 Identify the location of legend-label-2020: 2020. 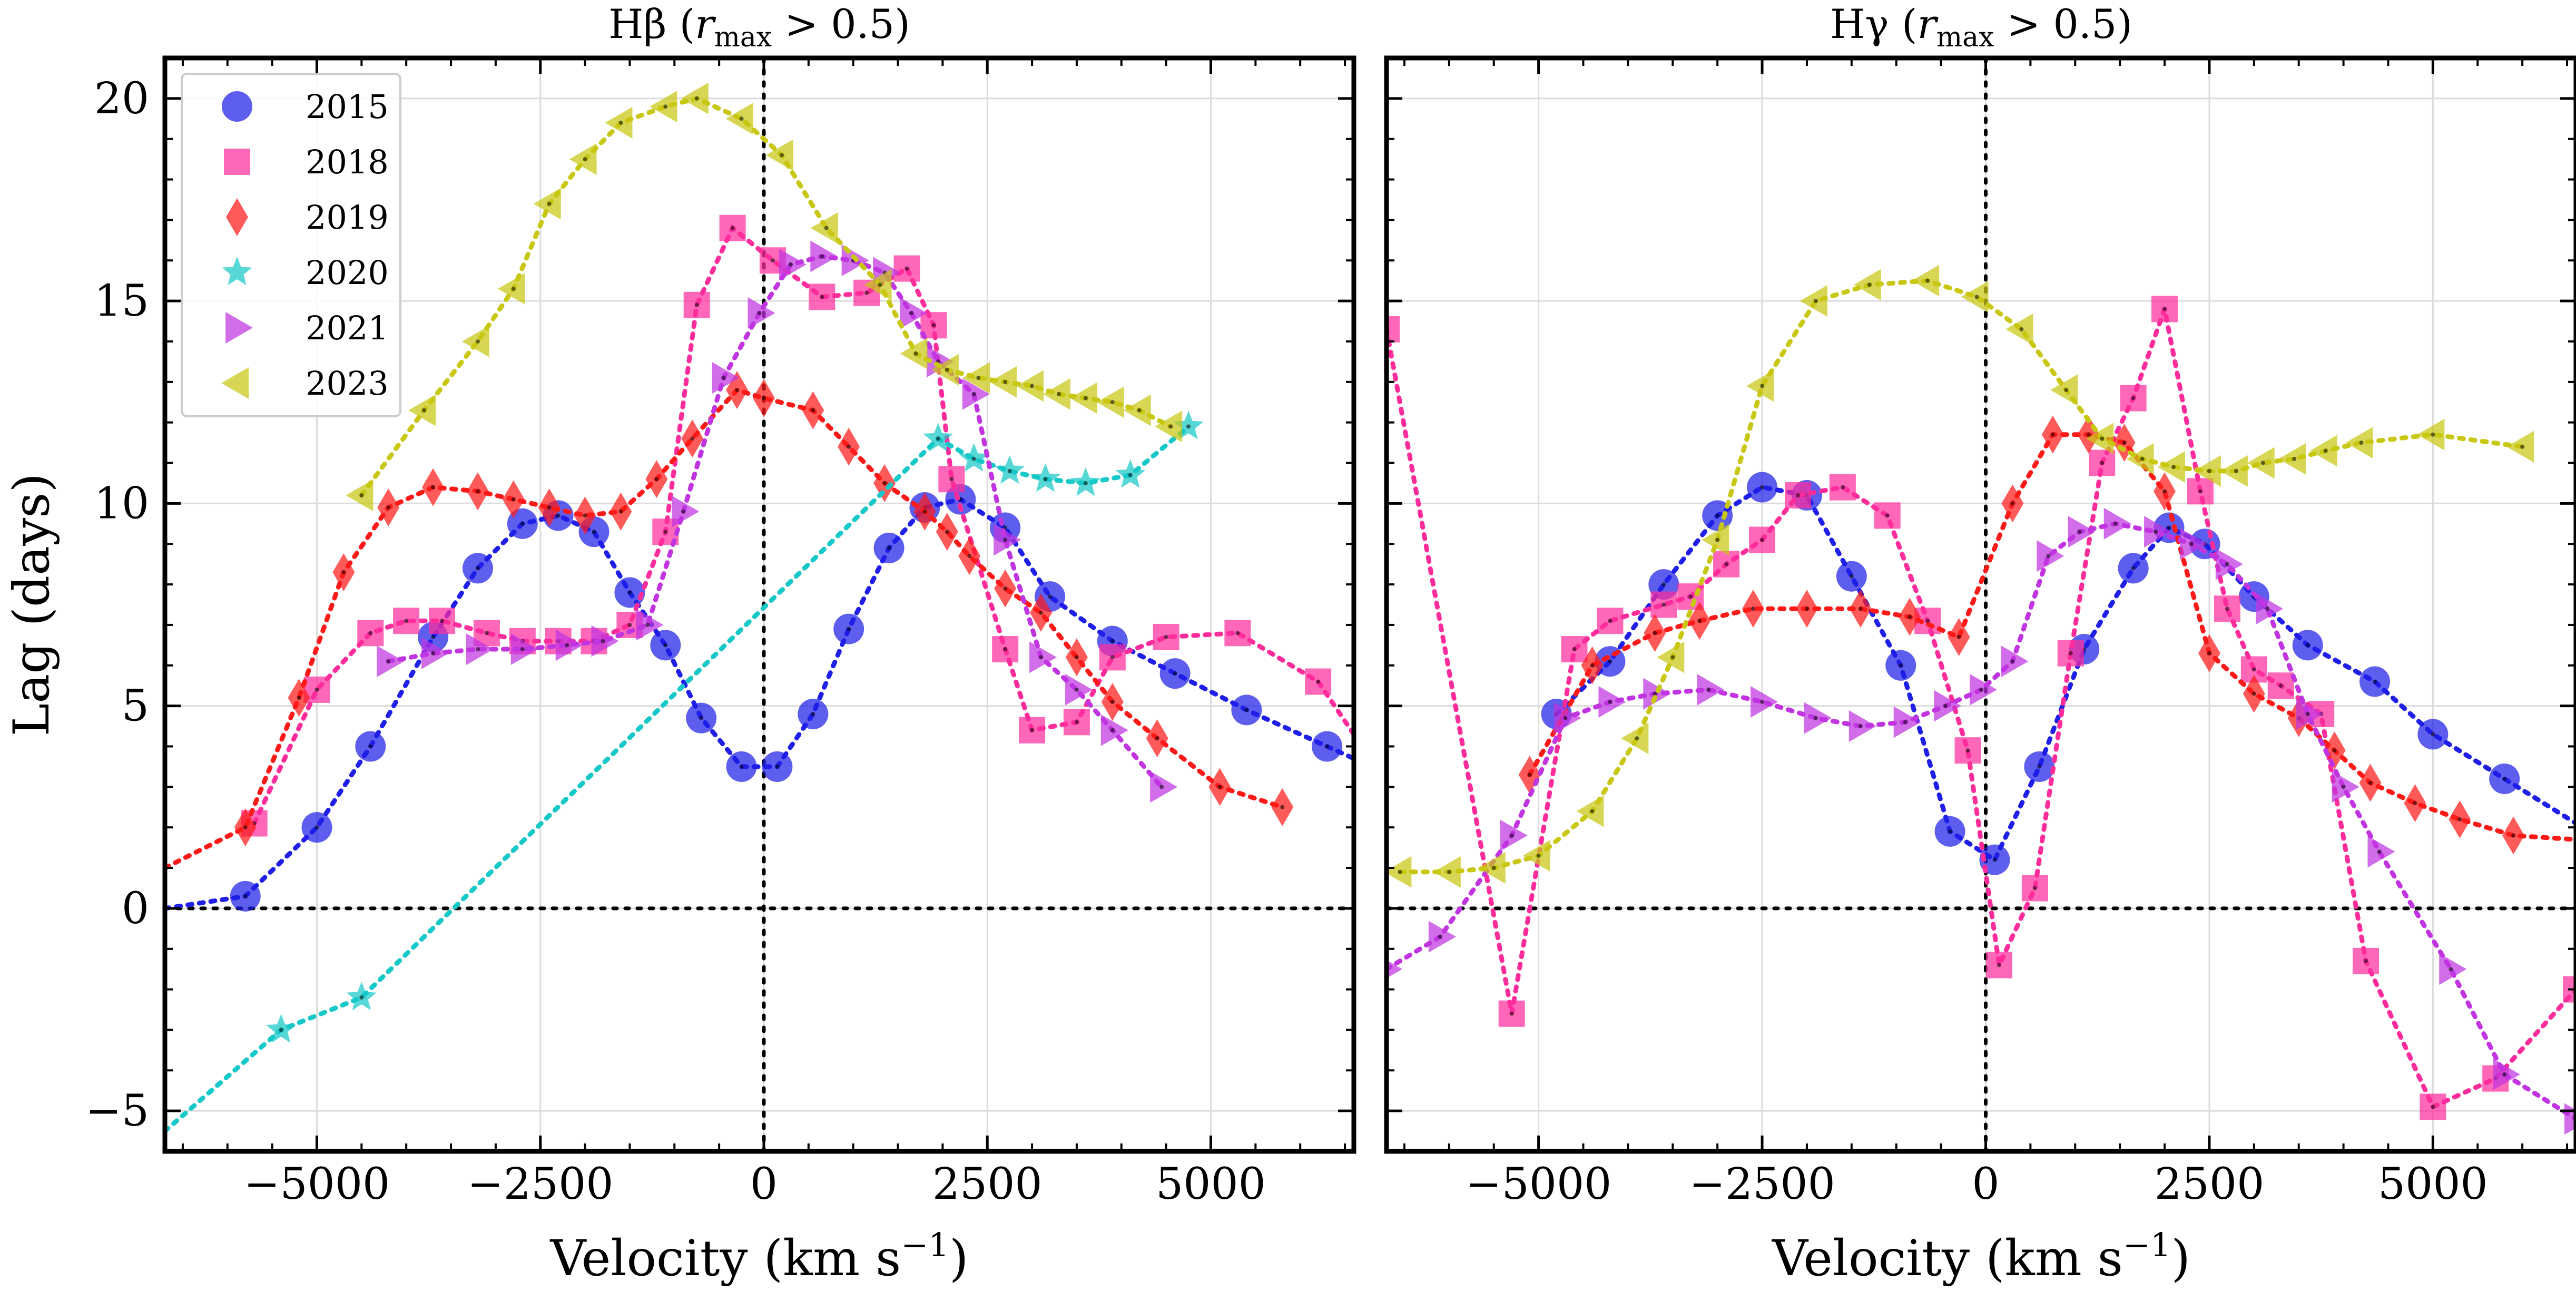
(347, 272).